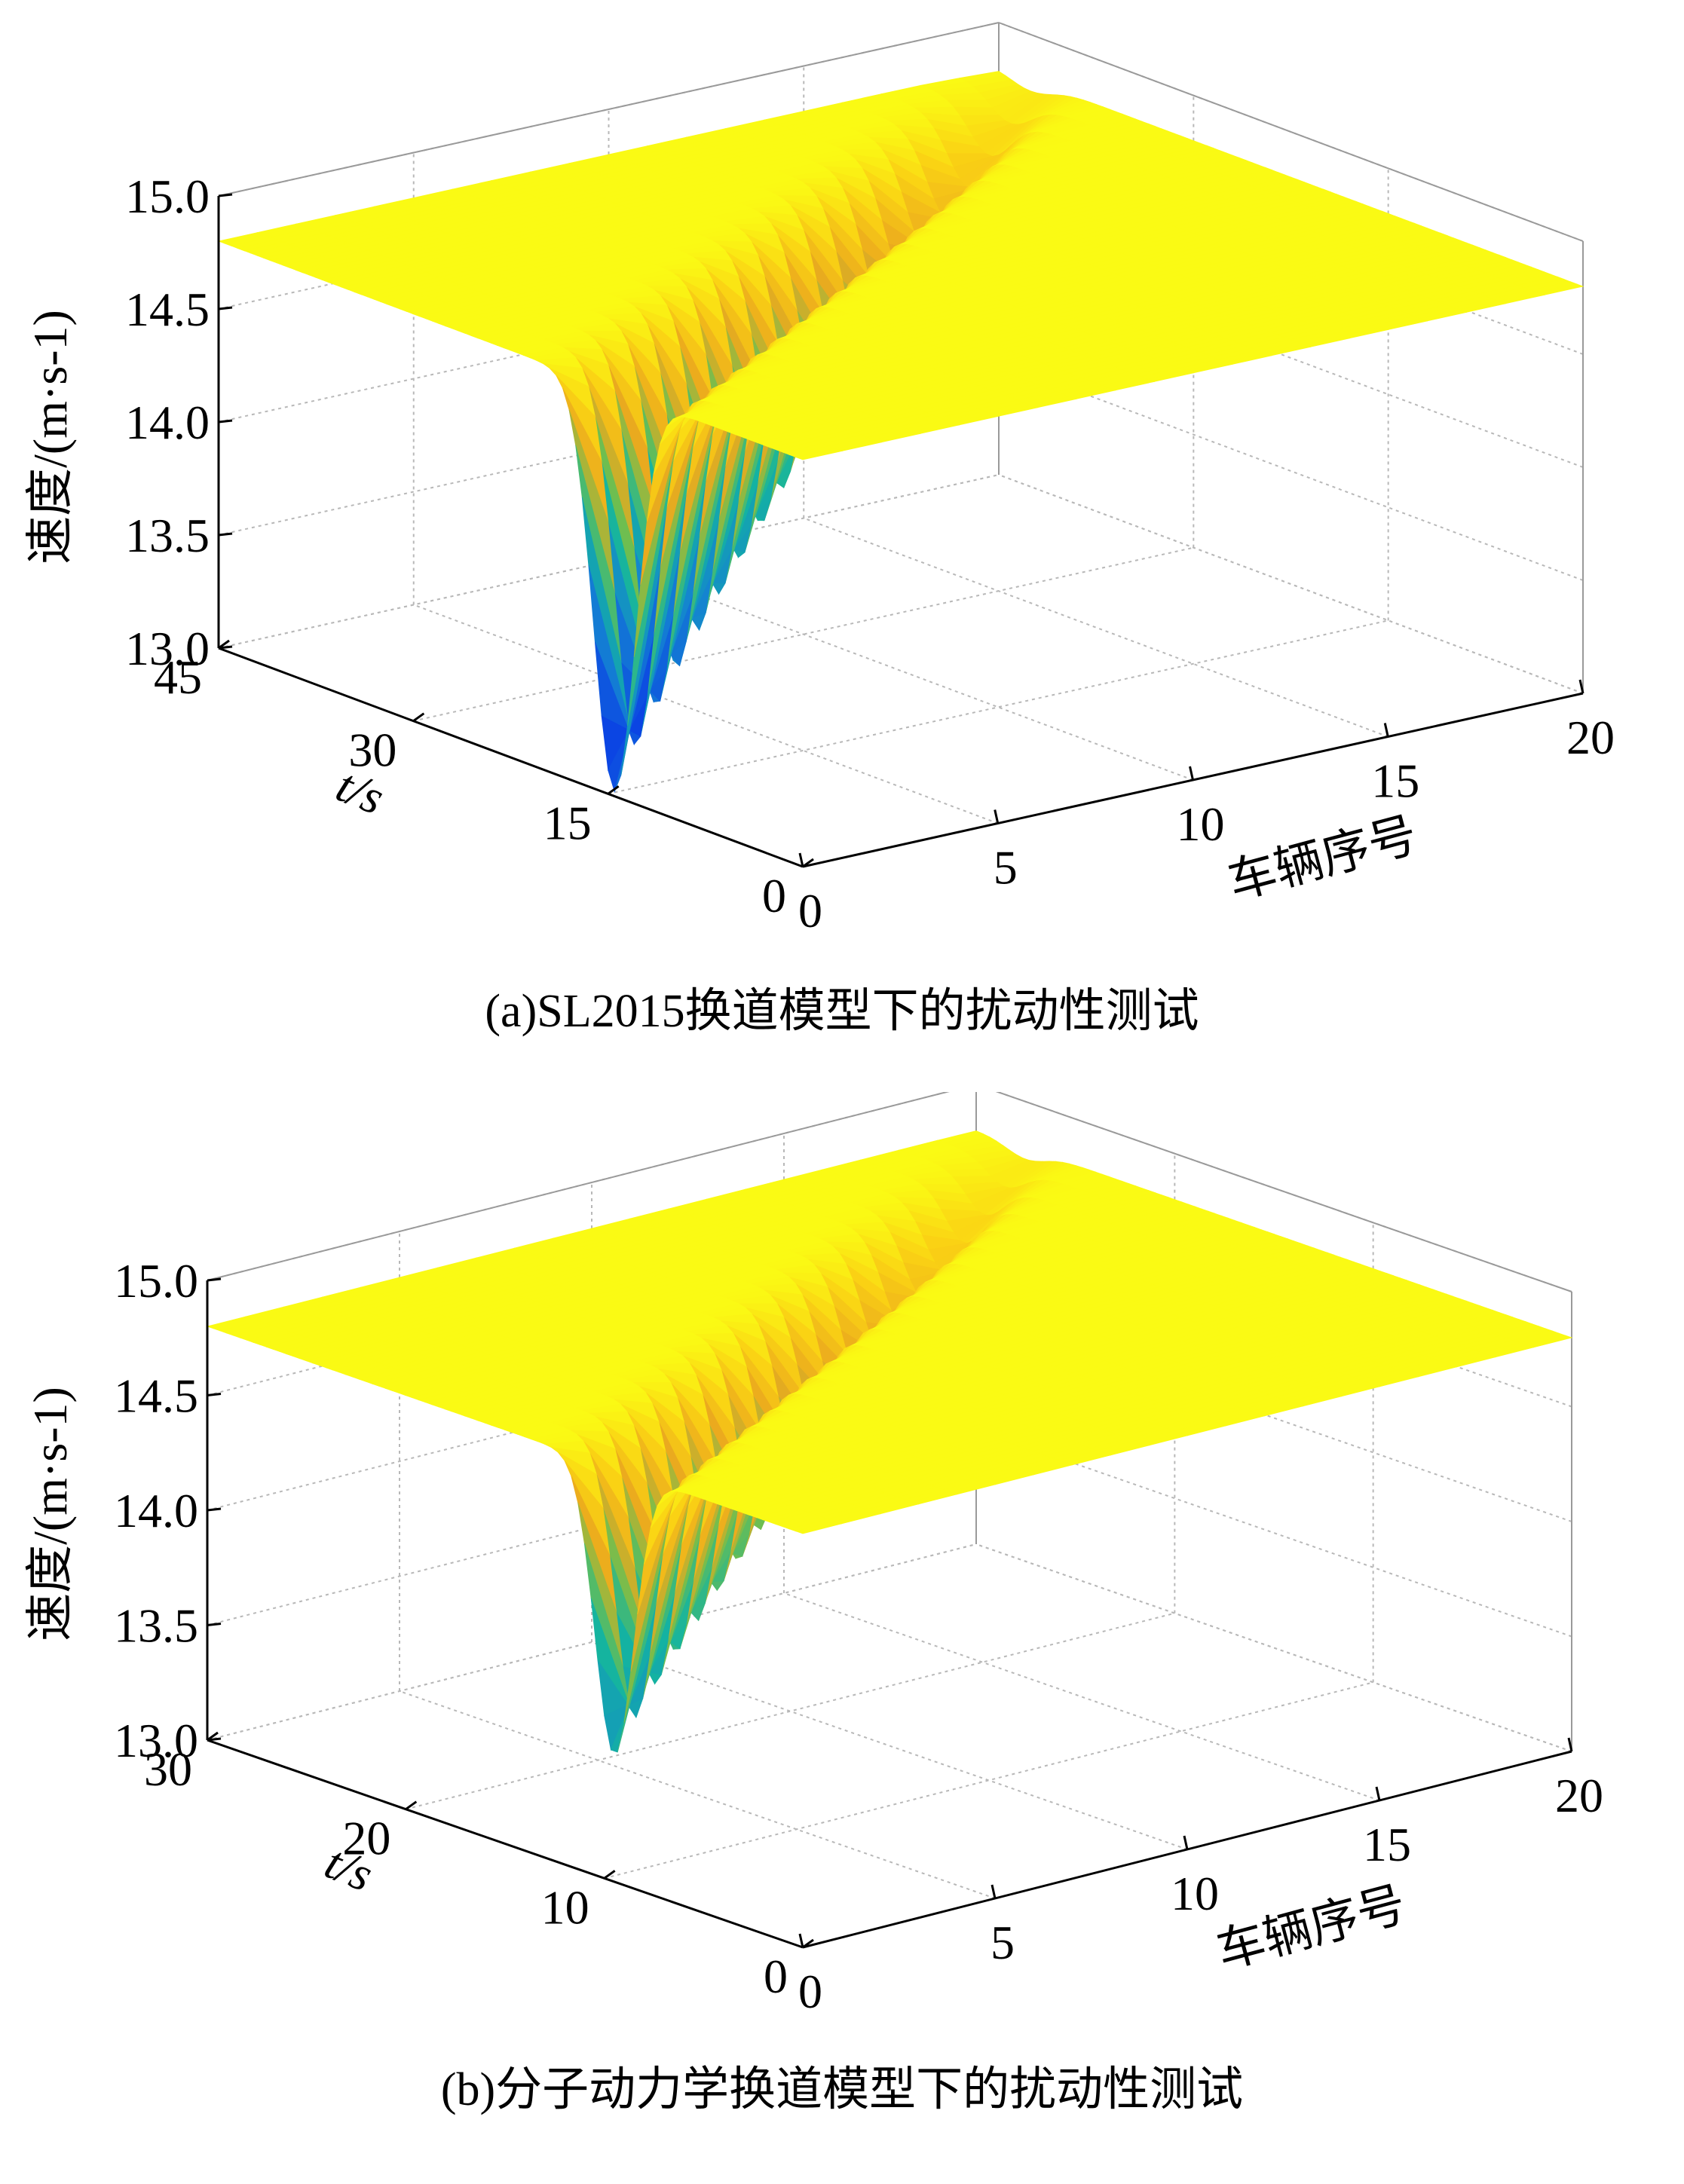 This screenshot has width=1684, height=2184. I want to click on caption-b: (b)分子动力学换道模型下的扰动性测试, so click(842, 2089).